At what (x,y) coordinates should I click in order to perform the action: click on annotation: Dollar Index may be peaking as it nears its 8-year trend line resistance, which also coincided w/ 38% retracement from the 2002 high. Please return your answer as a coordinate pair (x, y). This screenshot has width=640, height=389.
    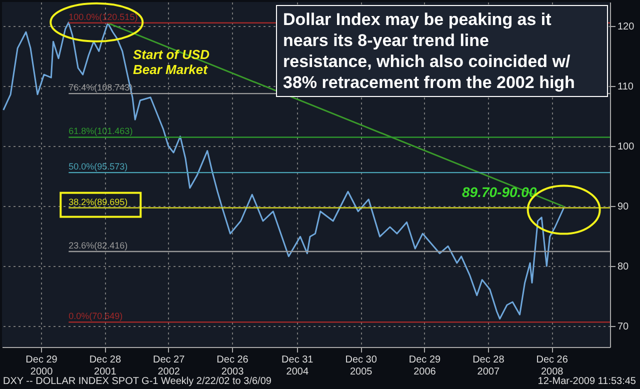
    Looking at the image, I should click on (442, 51).